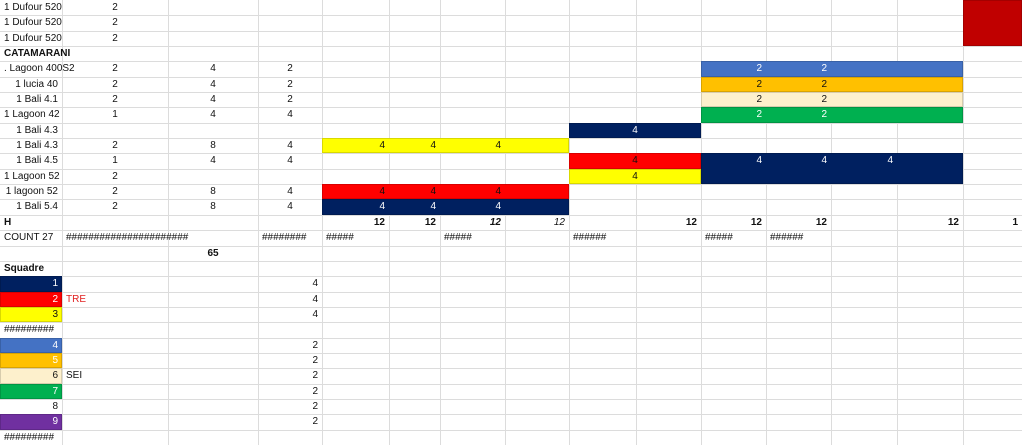 The width and height of the screenshot is (1022, 445). I want to click on cell-text: 1 lagoon 52, so click(31, 192).